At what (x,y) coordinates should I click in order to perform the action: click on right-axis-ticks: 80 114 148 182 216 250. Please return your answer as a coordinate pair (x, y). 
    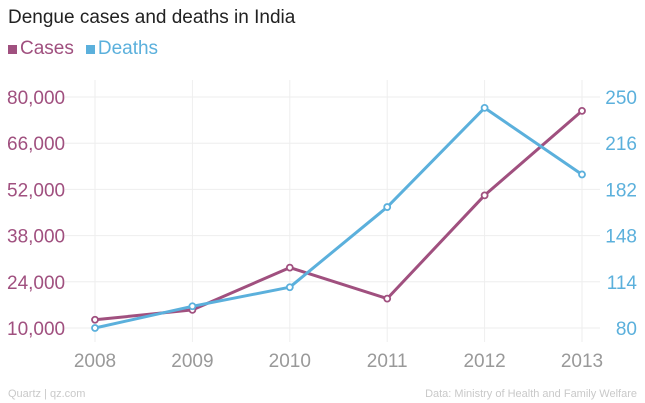
    Looking at the image, I should click on (621, 214).